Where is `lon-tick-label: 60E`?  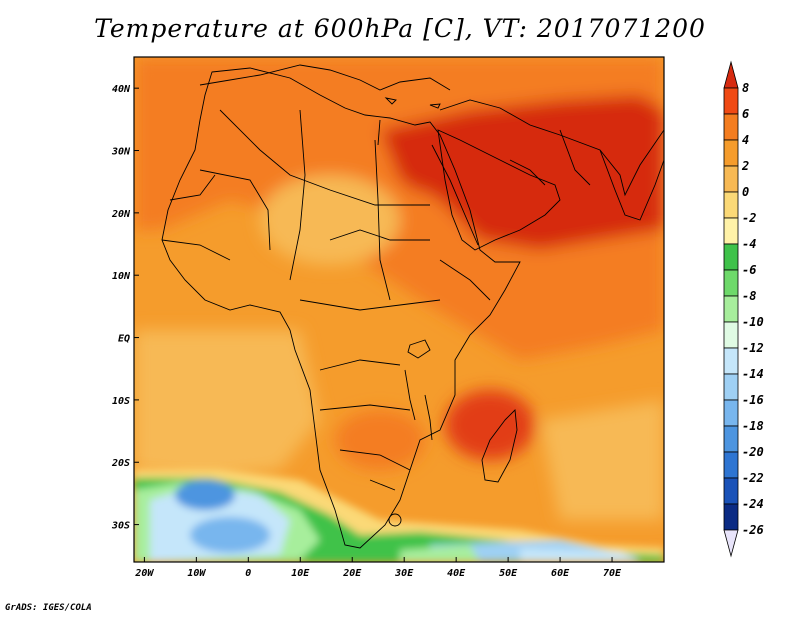
lon-tick-label: 60E is located at coordinates (560, 573).